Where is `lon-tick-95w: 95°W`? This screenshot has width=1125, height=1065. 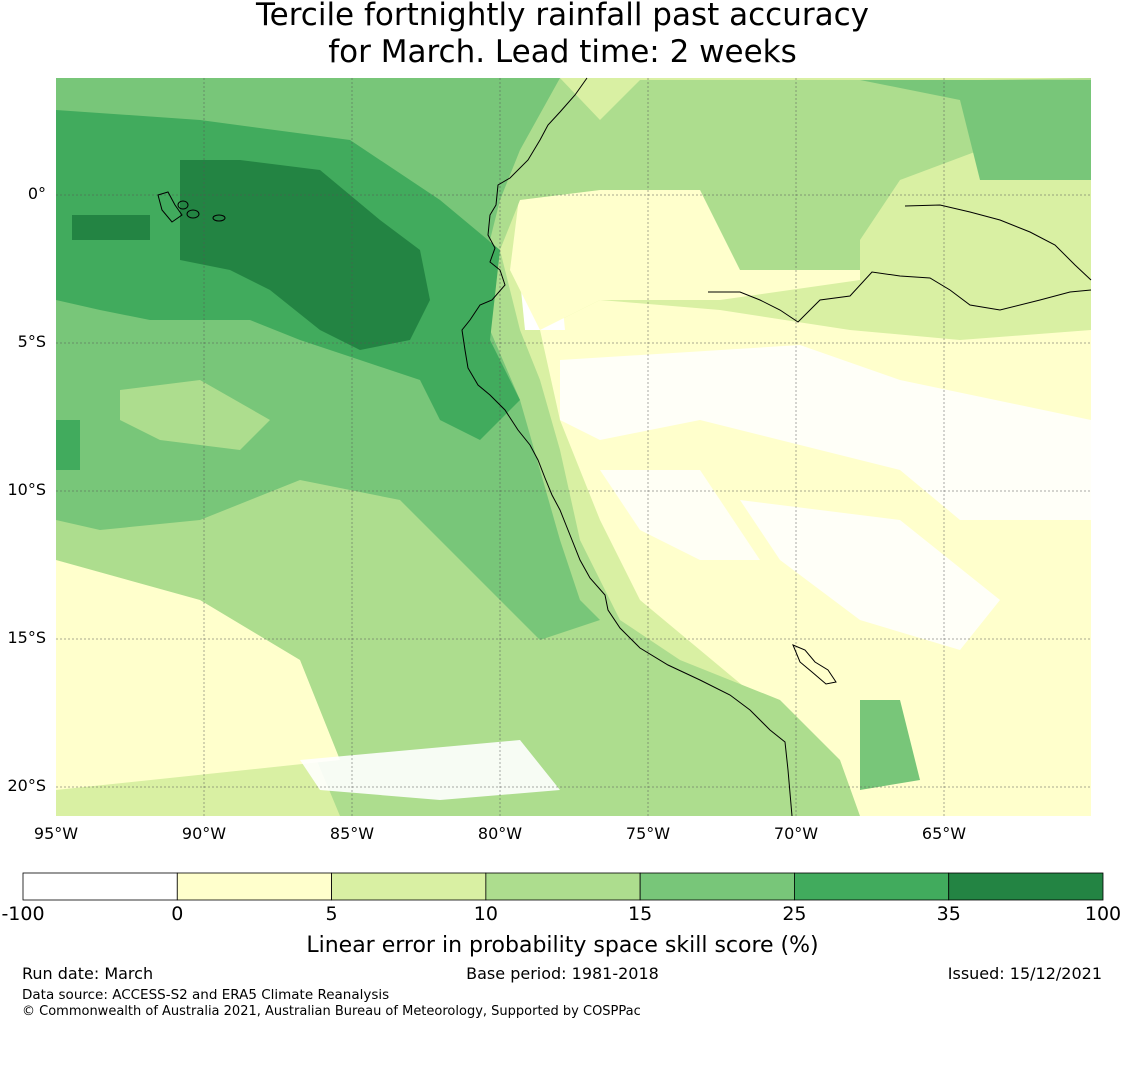 lon-tick-95w: 95°W is located at coordinates (56, 833).